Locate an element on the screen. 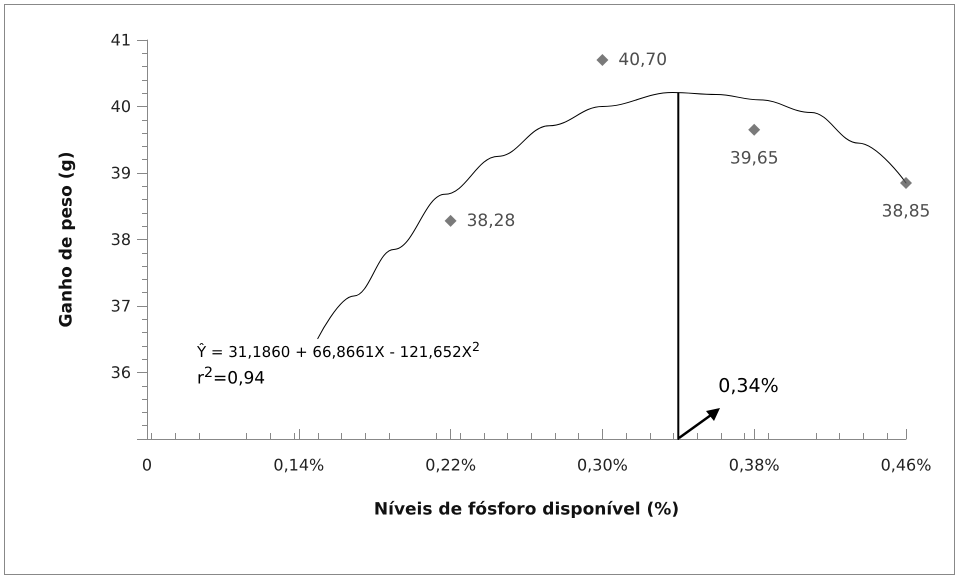 The height and width of the screenshot is (581, 961). y-tick-label: 38 is located at coordinates (120, 239).